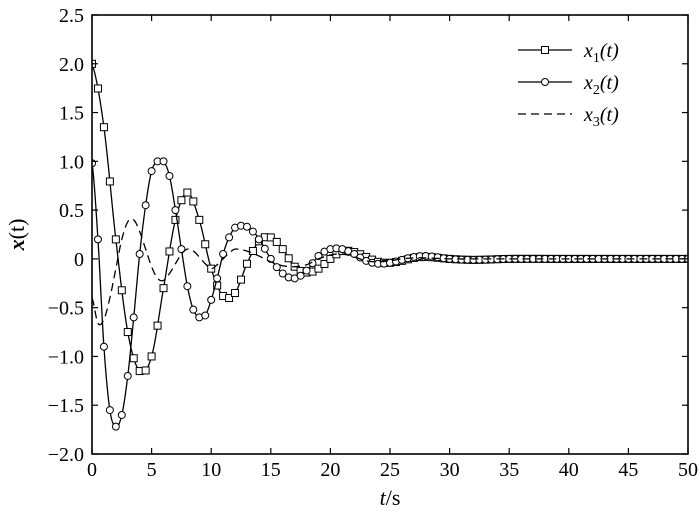  I want to click on y-tick-label: 2.5, so click(71, 16).